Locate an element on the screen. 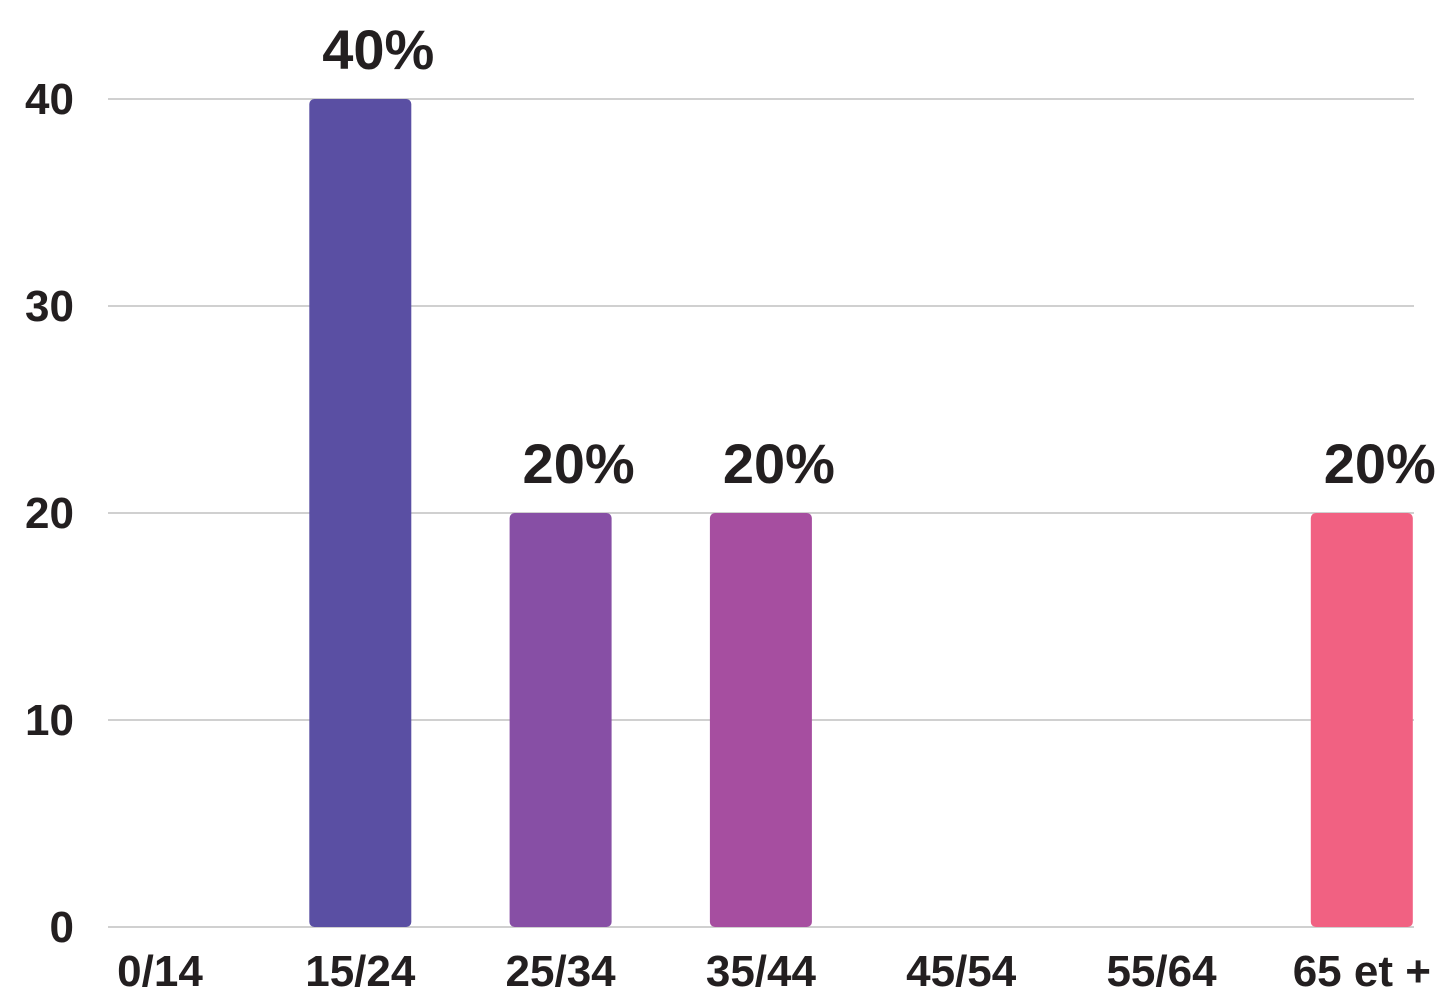 The height and width of the screenshot is (999, 1442). y-tick-label: 30 is located at coordinates (49, 306).